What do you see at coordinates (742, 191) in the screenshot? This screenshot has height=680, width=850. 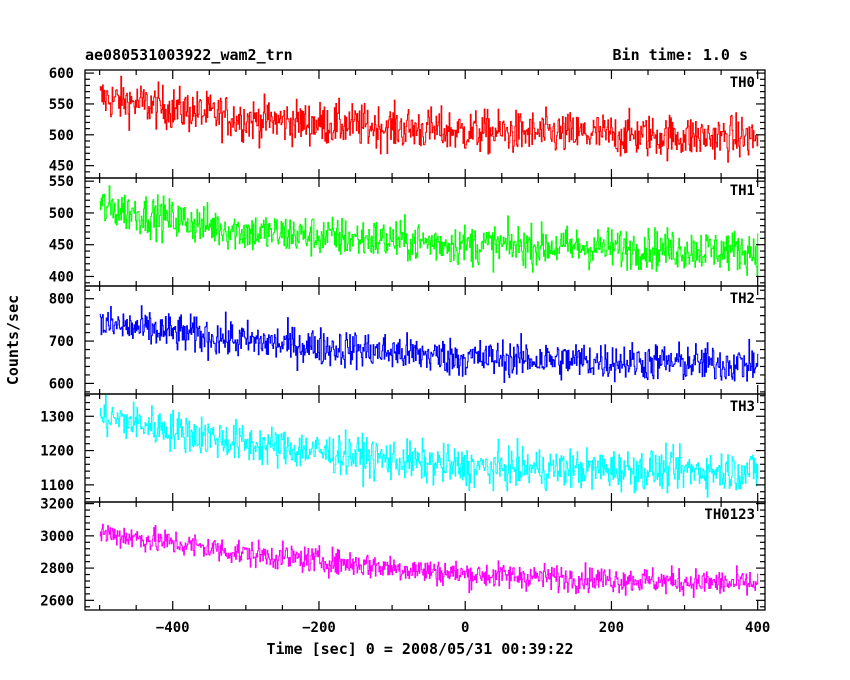 I see `panel-label-th1: TH1` at bounding box center [742, 191].